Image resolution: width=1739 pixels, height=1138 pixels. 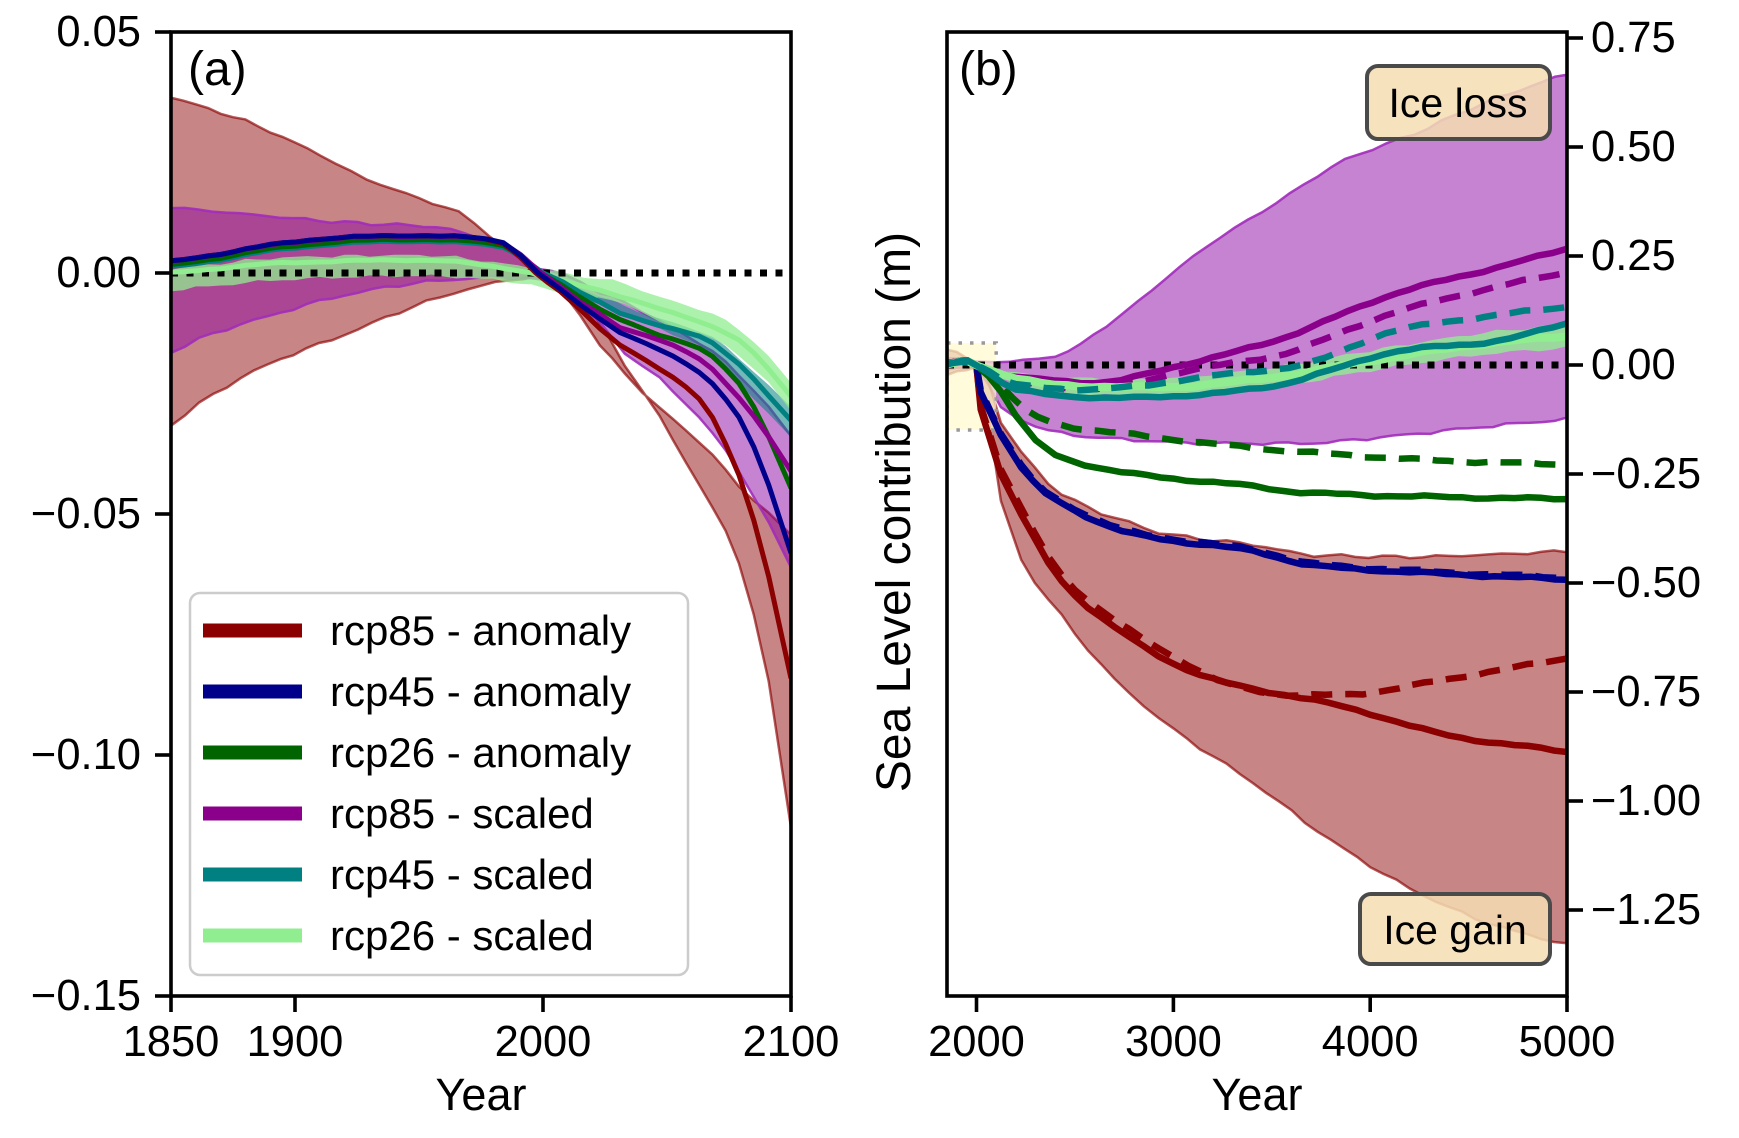 I want to click on svg-text: 0.75, so click(x=1633, y=38).